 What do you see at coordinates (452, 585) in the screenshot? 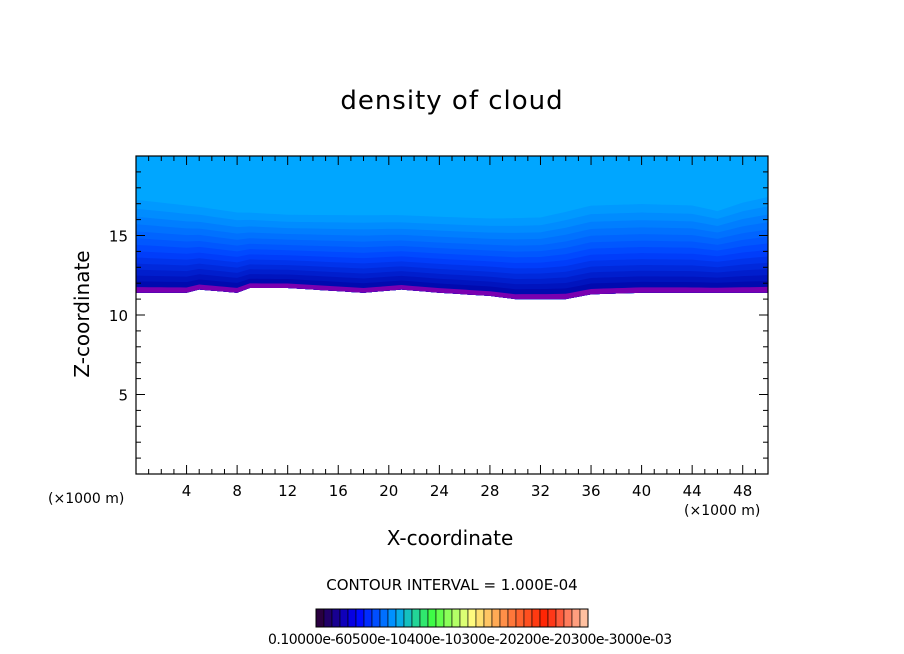
I see `contour-interval: CONTOUR INTERVAL = 1.000E-04` at bounding box center [452, 585].